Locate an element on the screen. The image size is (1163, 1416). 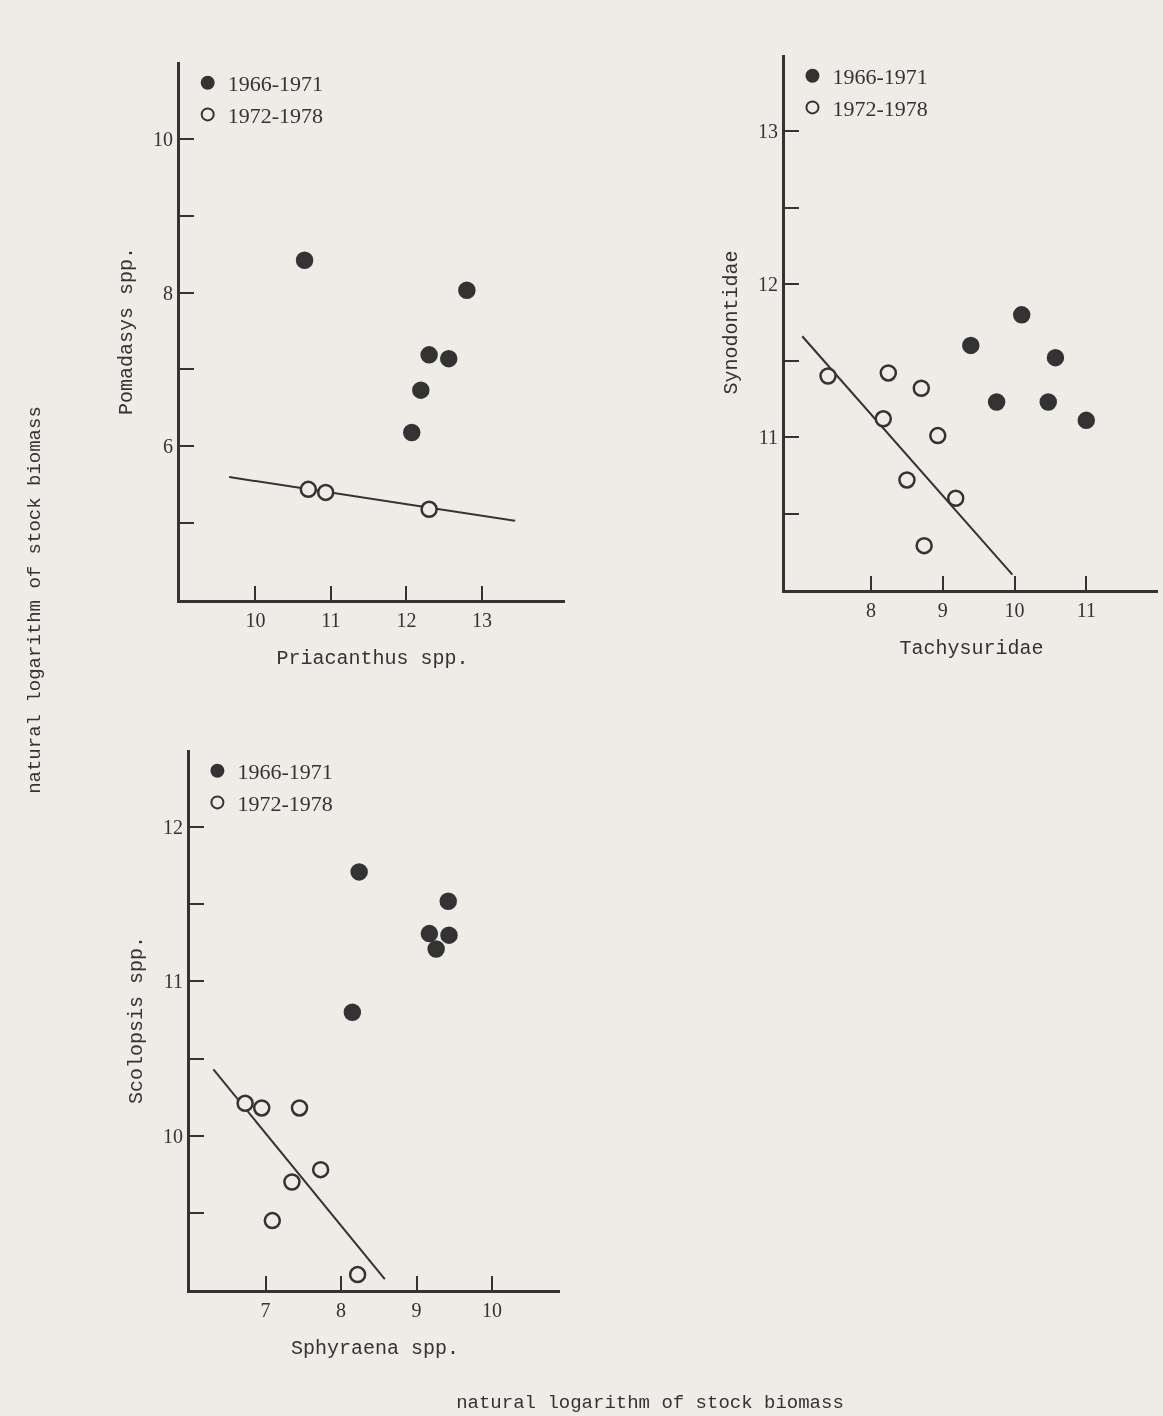
y-tick-label: 6 is located at coordinates (168, 446).